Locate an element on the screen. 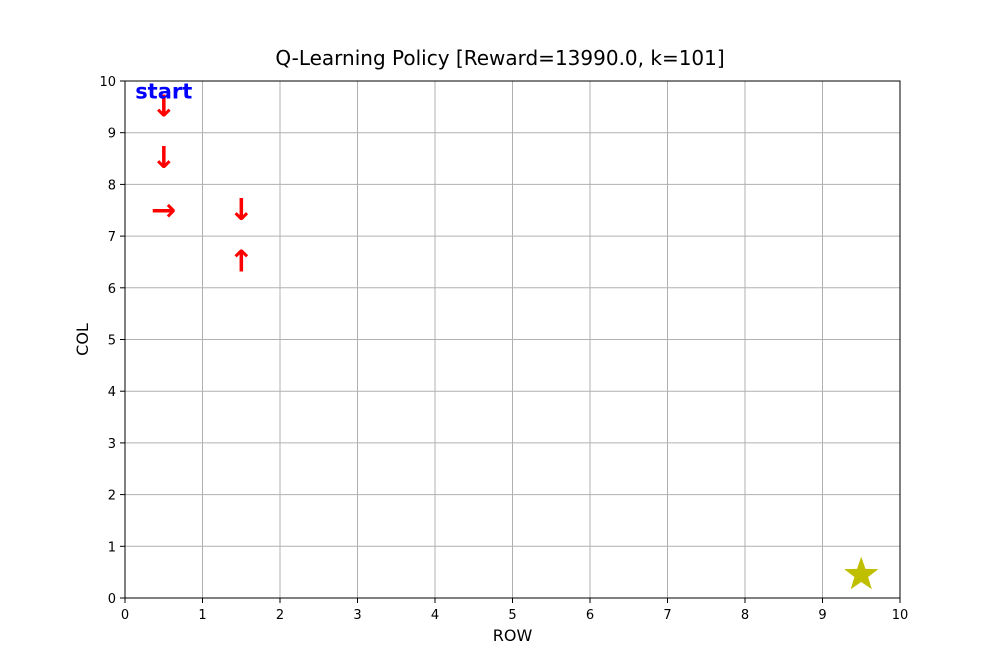 The image size is (1000, 672). x-tick-label: 7 is located at coordinates (667, 615).